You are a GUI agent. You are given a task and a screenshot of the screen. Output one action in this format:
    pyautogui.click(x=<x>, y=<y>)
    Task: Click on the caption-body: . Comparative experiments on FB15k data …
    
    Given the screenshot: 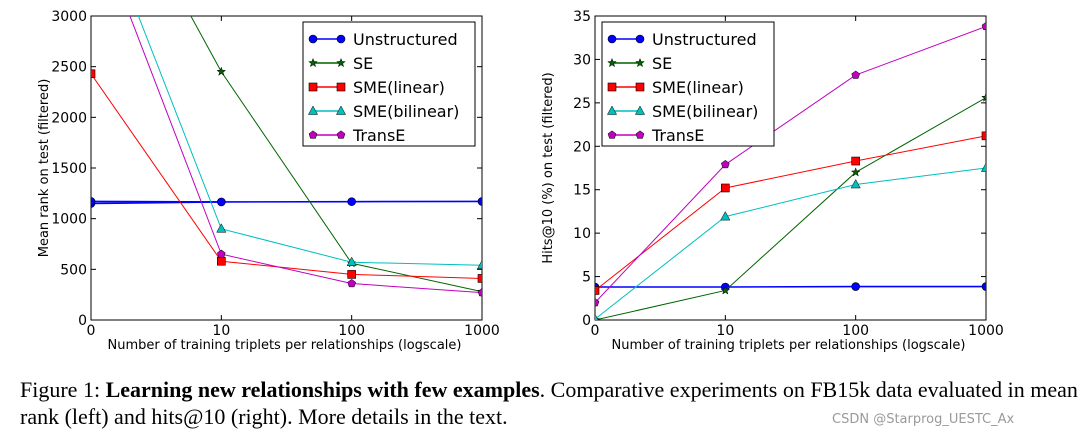 What is the action you would take?
    pyautogui.click(x=549, y=403)
    